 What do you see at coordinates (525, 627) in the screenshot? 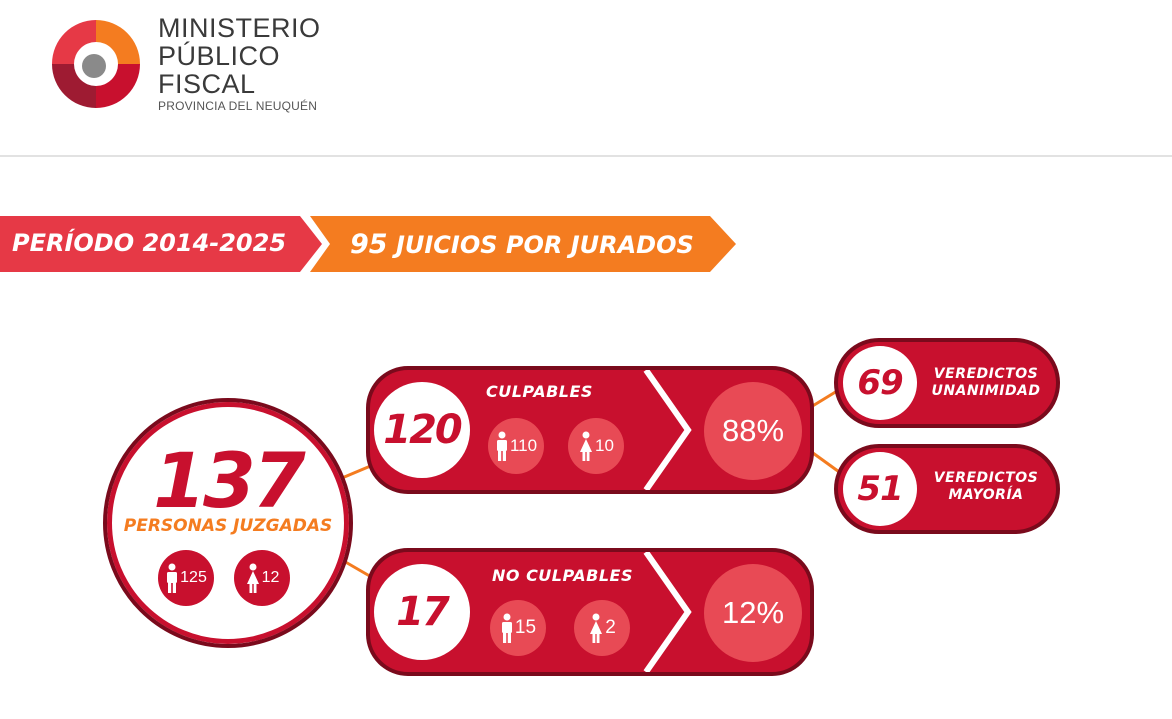
I see `not-guilty-men-count: 15` at bounding box center [525, 627].